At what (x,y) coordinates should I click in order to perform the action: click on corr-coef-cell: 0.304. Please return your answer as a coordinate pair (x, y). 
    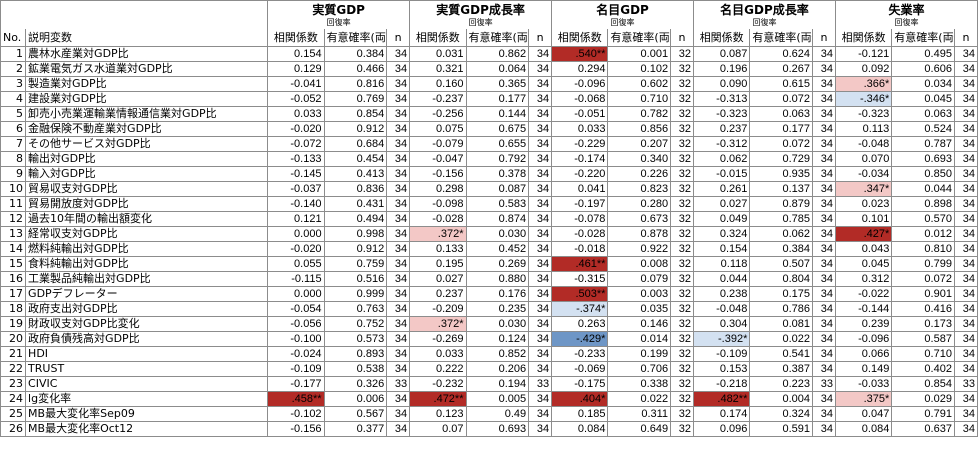
    Looking at the image, I should click on (722, 324).